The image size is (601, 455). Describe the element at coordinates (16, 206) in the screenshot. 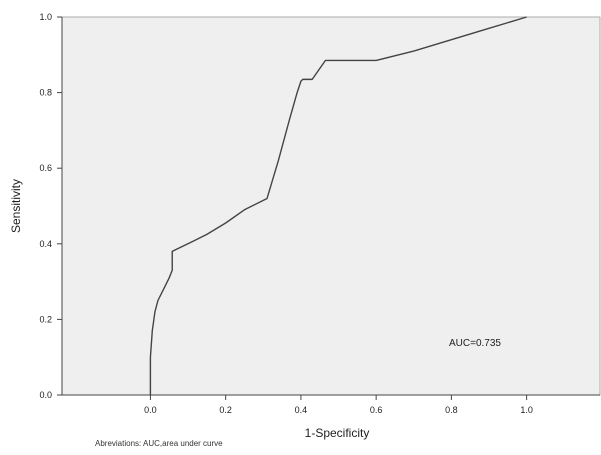

I see `y-axis-title: Sensitivity` at that location.